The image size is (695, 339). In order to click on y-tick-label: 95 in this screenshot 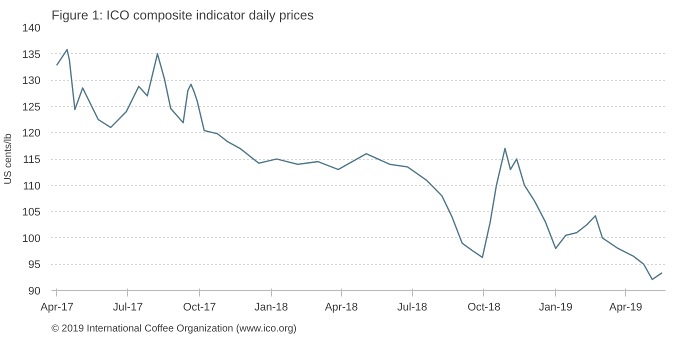, I will do `click(34, 265)`.